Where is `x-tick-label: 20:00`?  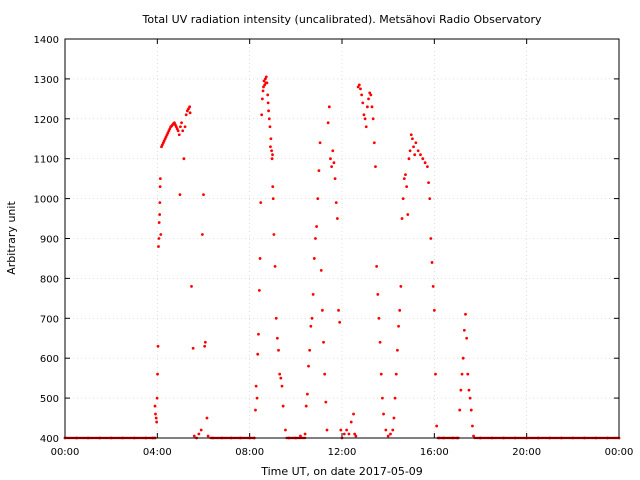 x-tick-label: 20:00 is located at coordinates (526, 452).